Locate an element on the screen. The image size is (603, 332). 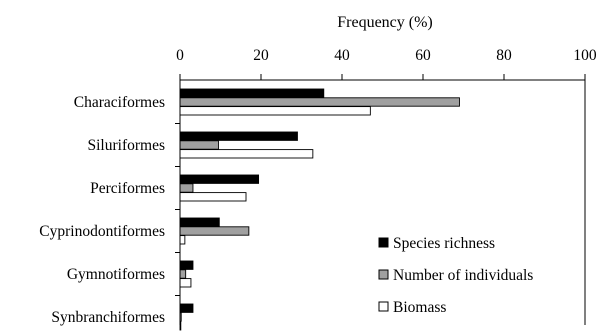
category-label: Gymnotiformes is located at coordinates (116, 274).